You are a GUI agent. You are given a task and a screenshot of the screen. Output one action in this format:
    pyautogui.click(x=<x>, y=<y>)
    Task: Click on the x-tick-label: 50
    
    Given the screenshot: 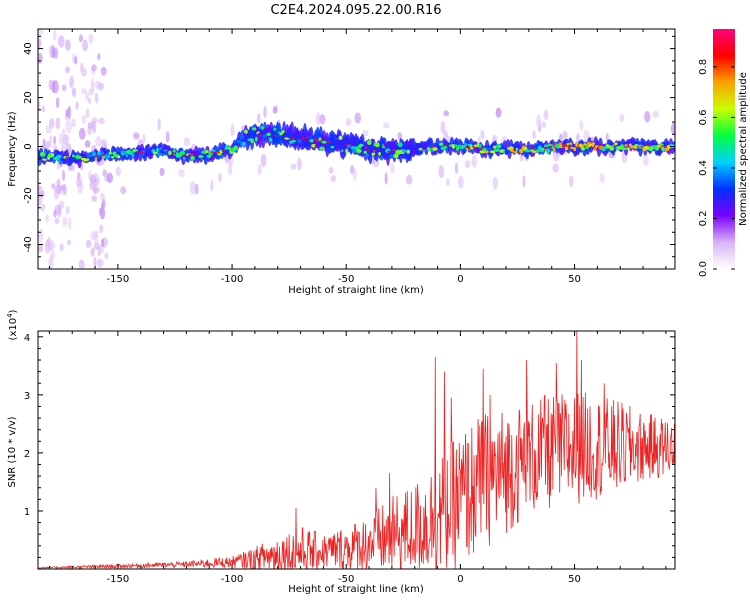 What is the action you would take?
    pyautogui.click(x=574, y=579)
    